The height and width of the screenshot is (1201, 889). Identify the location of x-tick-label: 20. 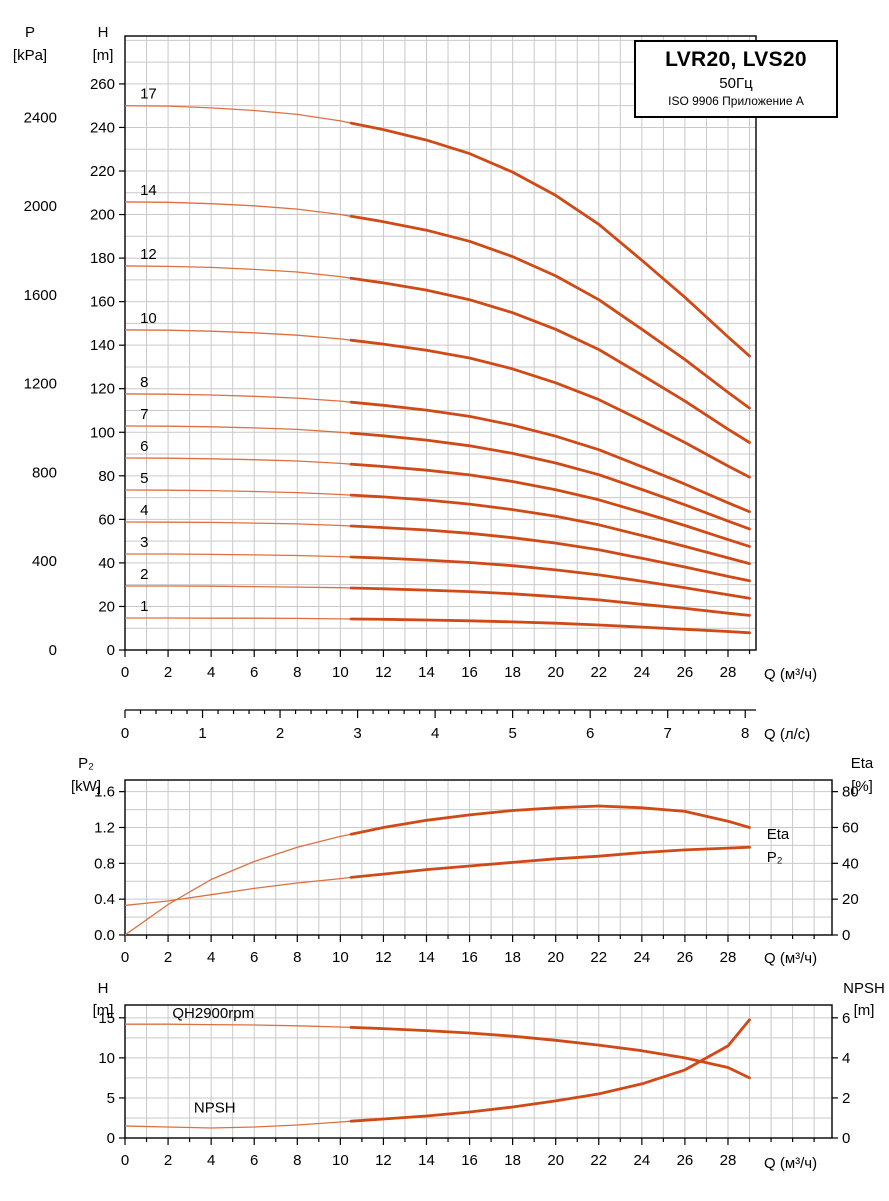
(555, 672).